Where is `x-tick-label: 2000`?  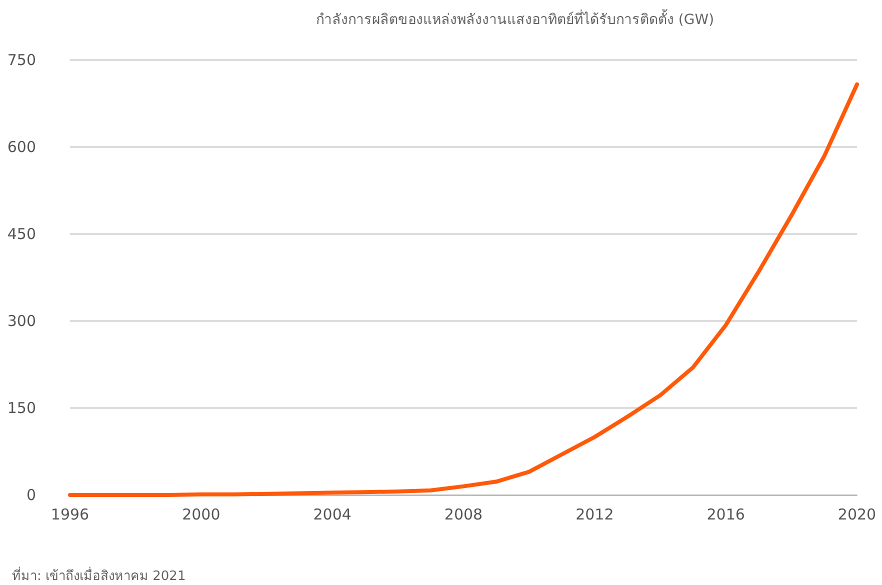 x-tick-label: 2000 is located at coordinates (201, 515).